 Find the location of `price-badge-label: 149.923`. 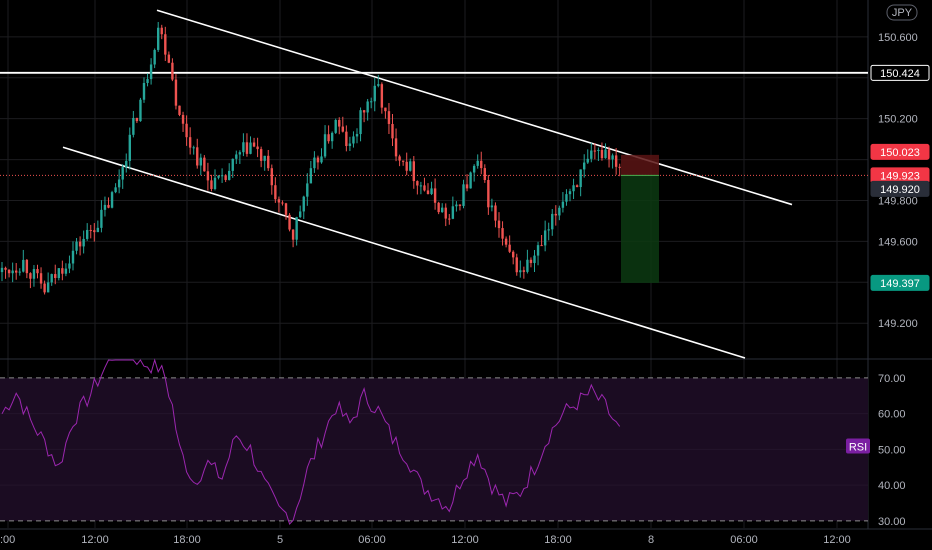

price-badge-label: 149.923 is located at coordinates (900, 176).